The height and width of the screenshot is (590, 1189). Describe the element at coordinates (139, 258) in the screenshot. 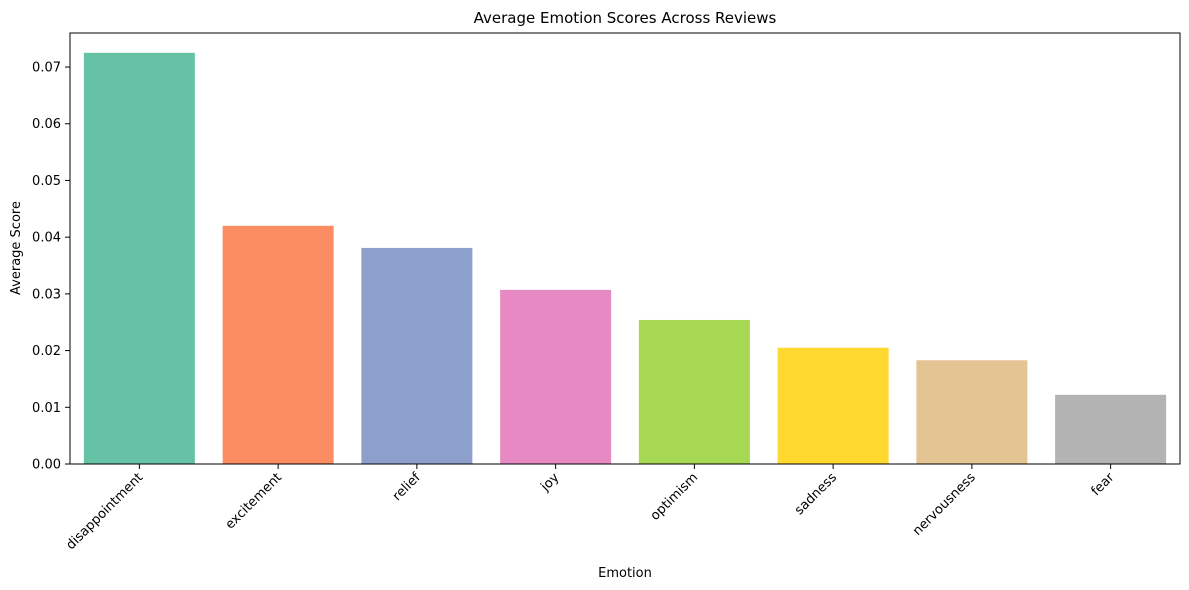

I see `bar-disappointment` at that location.